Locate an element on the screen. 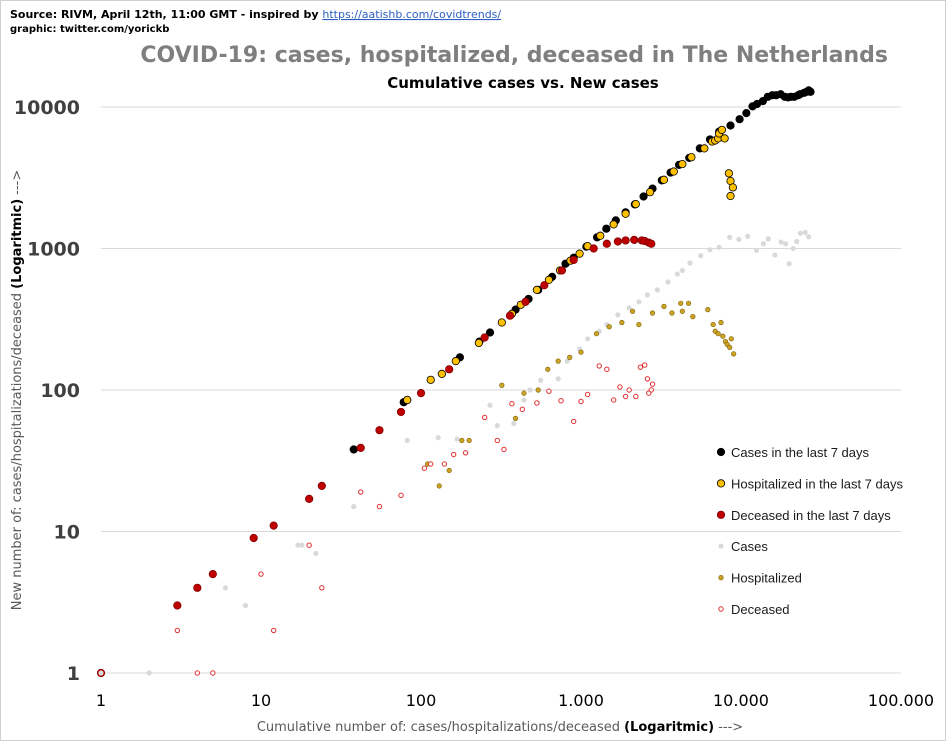 The image size is (946, 741). x-tick-label: 10.000 is located at coordinates (741, 700).